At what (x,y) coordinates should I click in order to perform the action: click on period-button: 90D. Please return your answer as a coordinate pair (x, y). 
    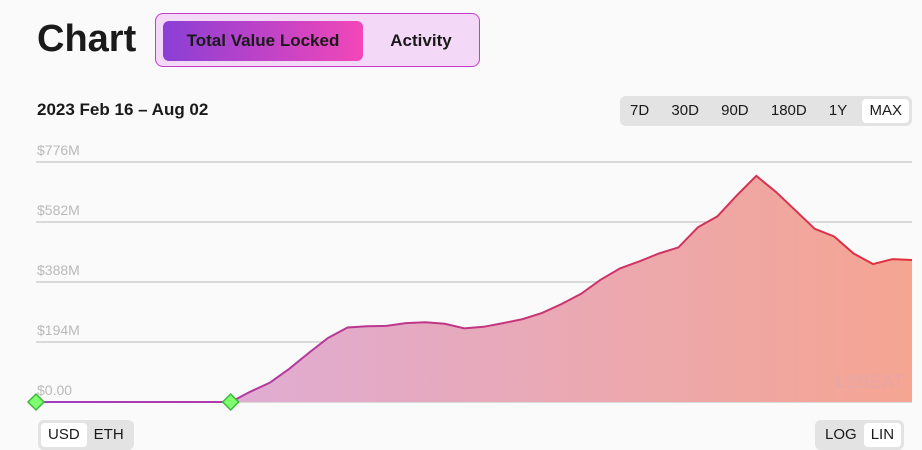
    Looking at the image, I should click on (735, 110).